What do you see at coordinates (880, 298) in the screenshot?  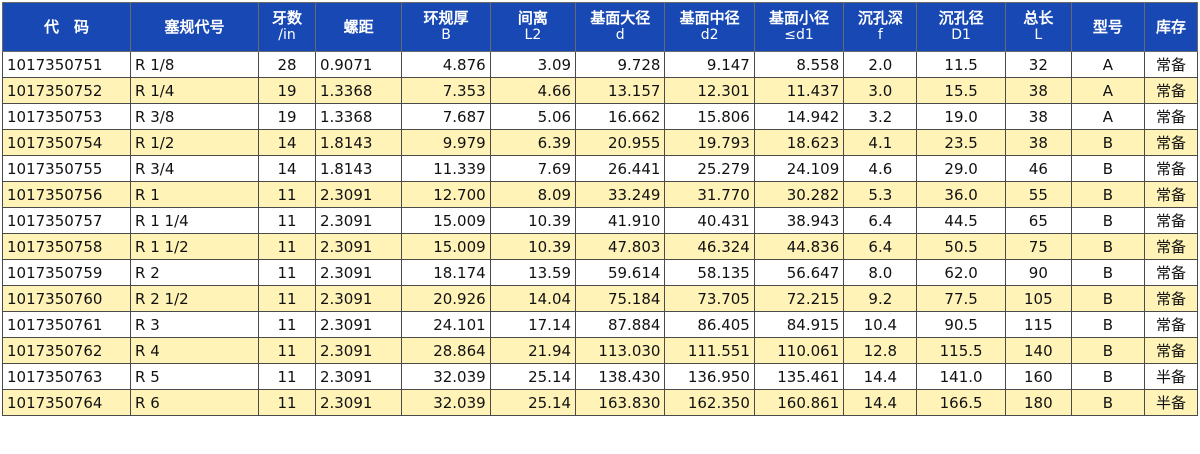 I see `cell-counterbore-depth: 9.2` at bounding box center [880, 298].